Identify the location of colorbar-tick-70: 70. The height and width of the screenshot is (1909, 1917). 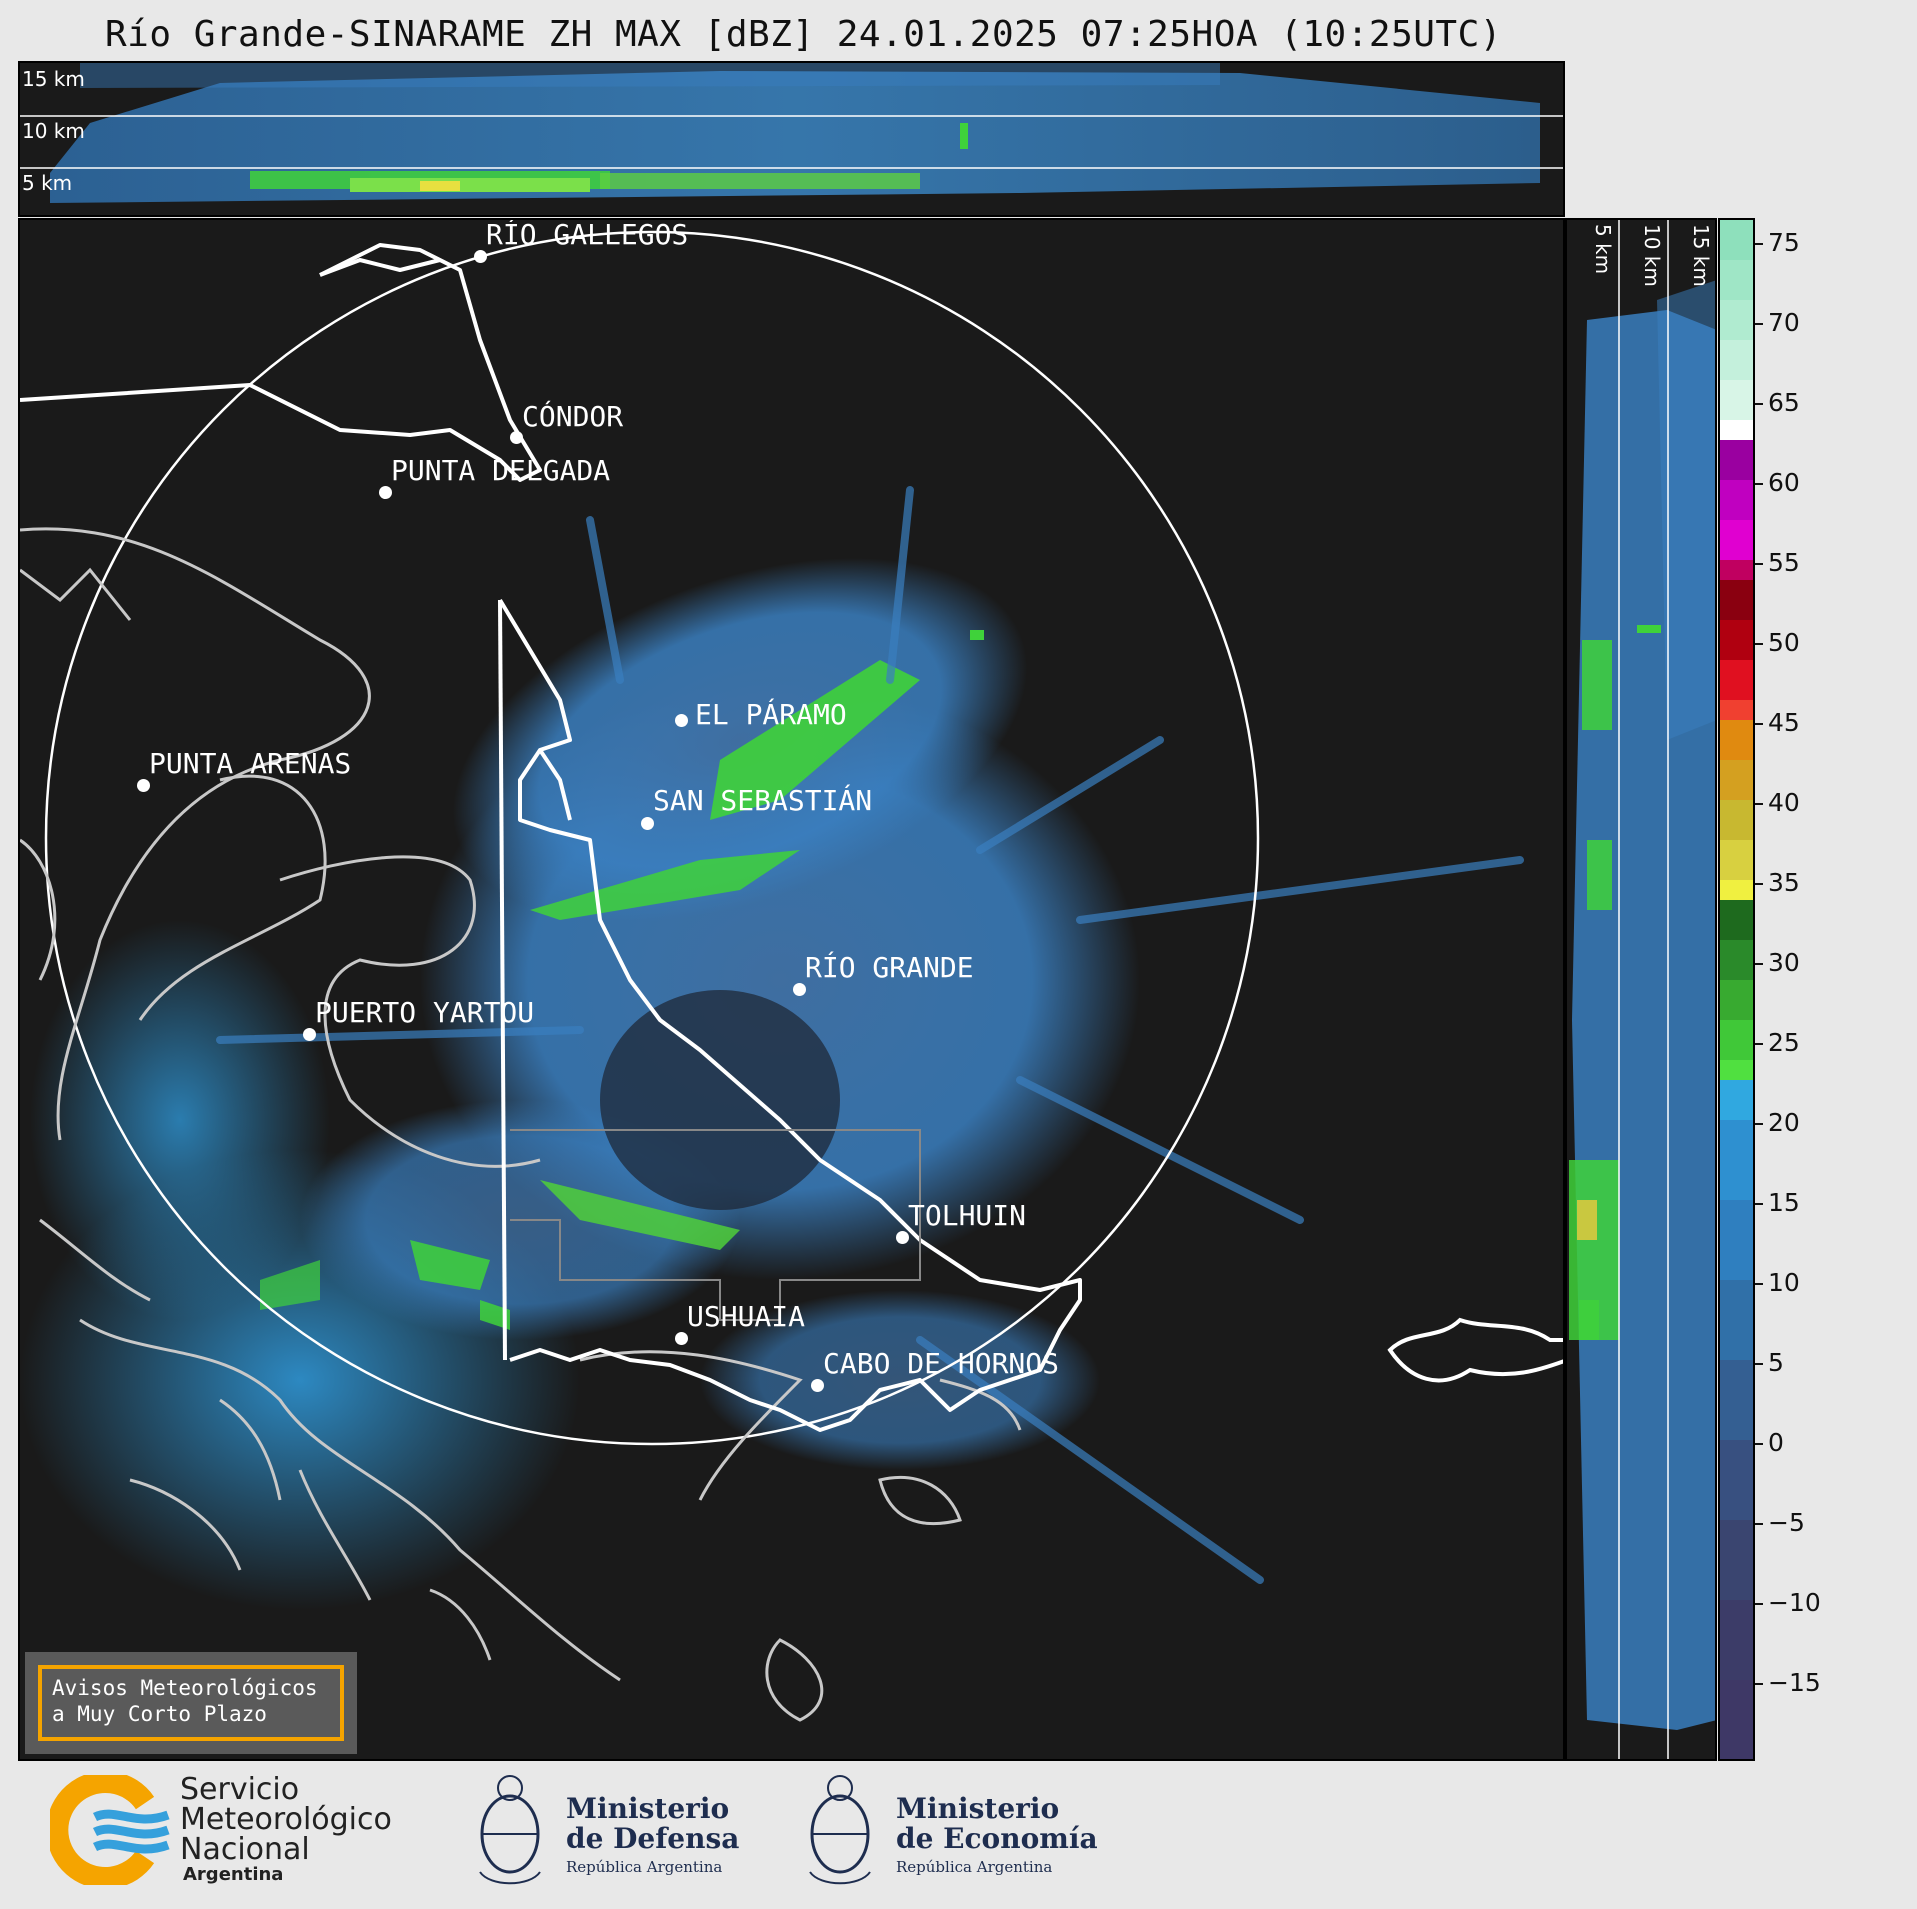
(1784, 322).